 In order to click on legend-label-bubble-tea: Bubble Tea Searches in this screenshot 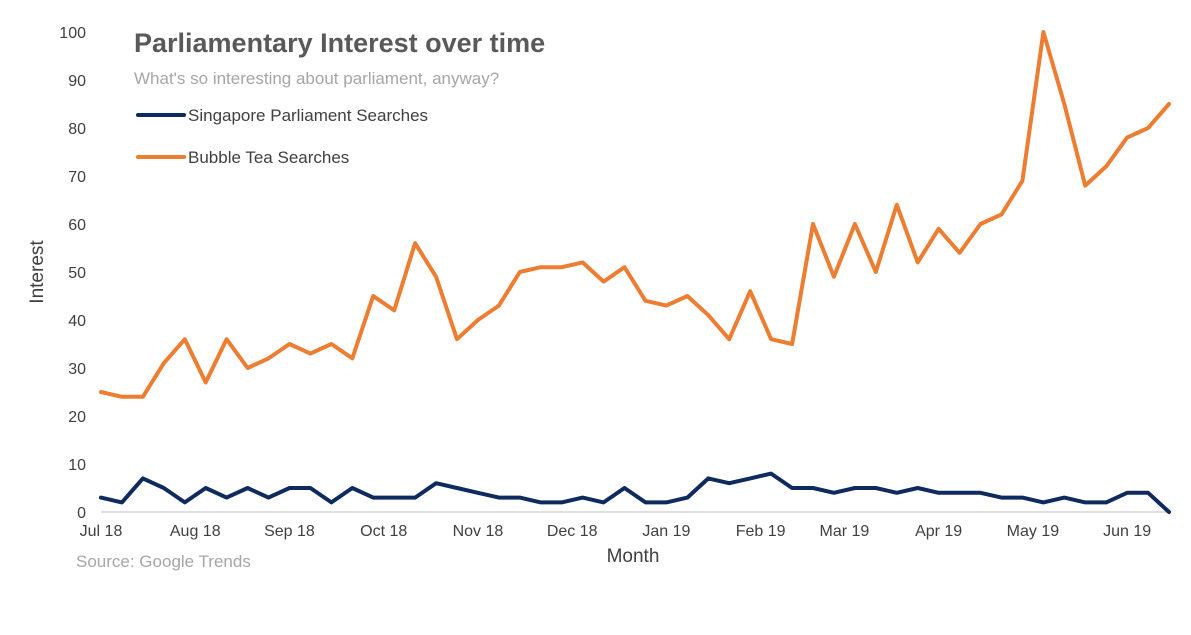, I will do `click(268, 157)`.